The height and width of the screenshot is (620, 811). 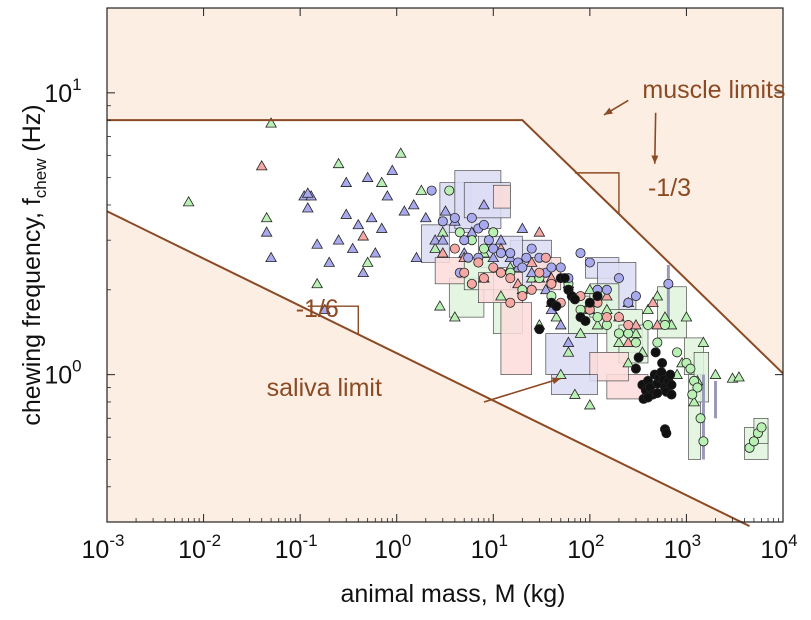 I want to click on x-tick-label-exponent: 2, so click(x=599, y=540).